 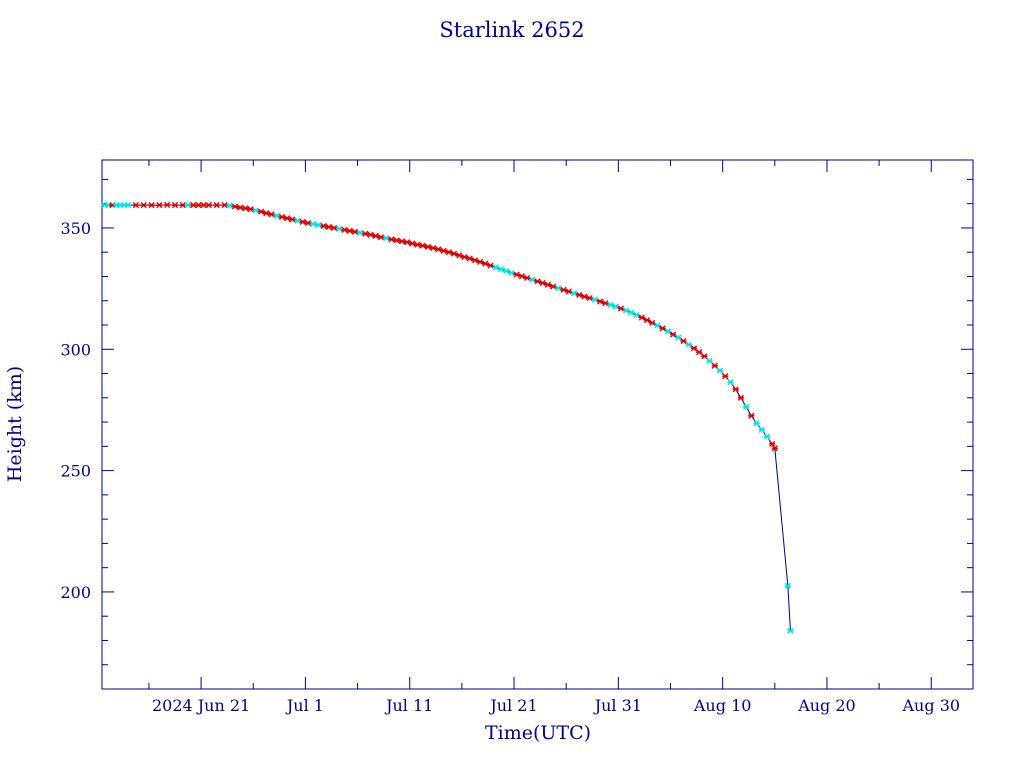 What do you see at coordinates (75, 592) in the screenshot?
I see `y-tick-label: 200` at bounding box center [75, 592].